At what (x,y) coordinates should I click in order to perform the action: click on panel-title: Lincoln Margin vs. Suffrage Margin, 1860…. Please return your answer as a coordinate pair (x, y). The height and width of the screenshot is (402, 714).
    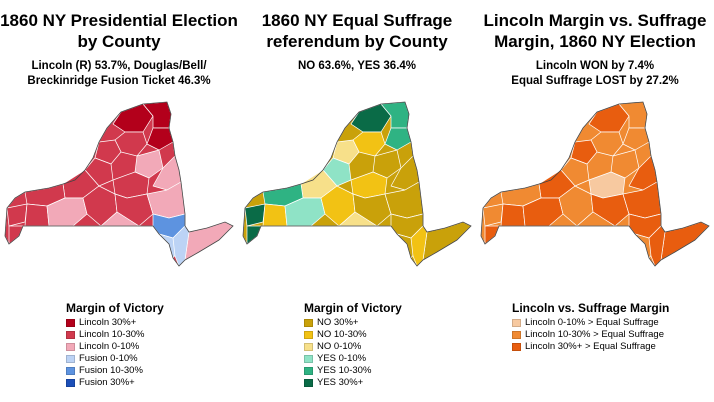
    Looking at the image, I should click on (595, 31).